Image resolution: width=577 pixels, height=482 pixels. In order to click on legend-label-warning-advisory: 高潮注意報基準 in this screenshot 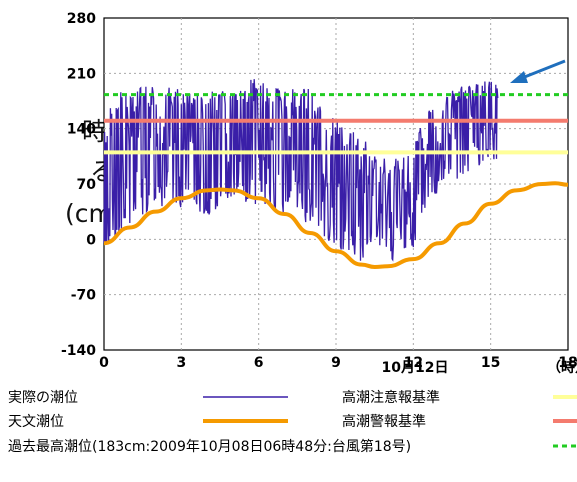, I will do `click(391, 397)`.